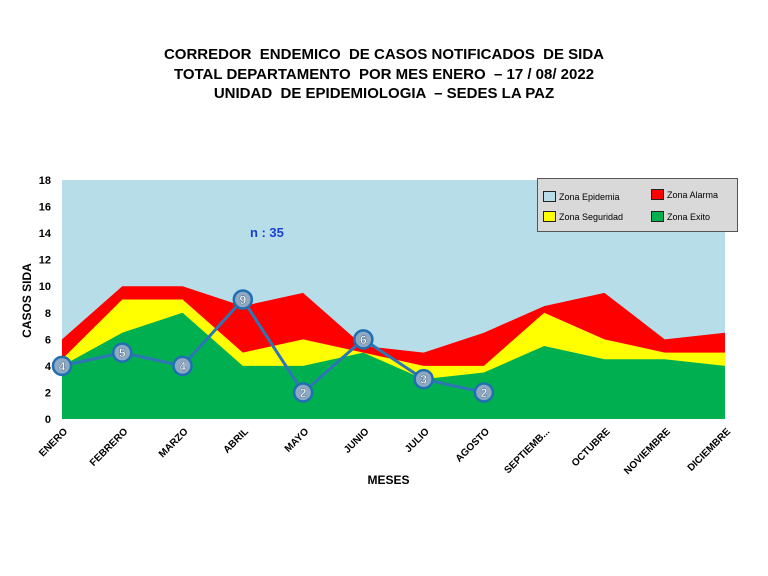 The image size is (768, 576). I want to click on legend-item-zona-epidemia: Zona Epidemia, so click(581, 196).